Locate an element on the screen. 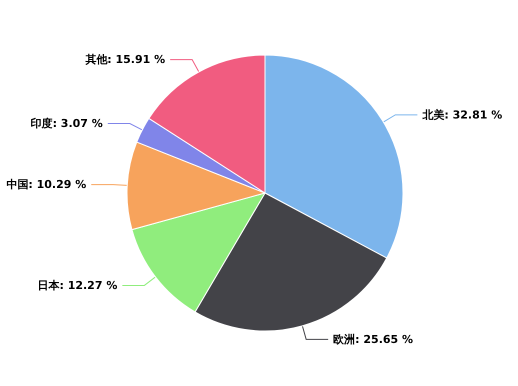 The width and height of the screenshot is (518, 386). slice-label: 北美: 32.81 % is located at coordinates (461, 115).